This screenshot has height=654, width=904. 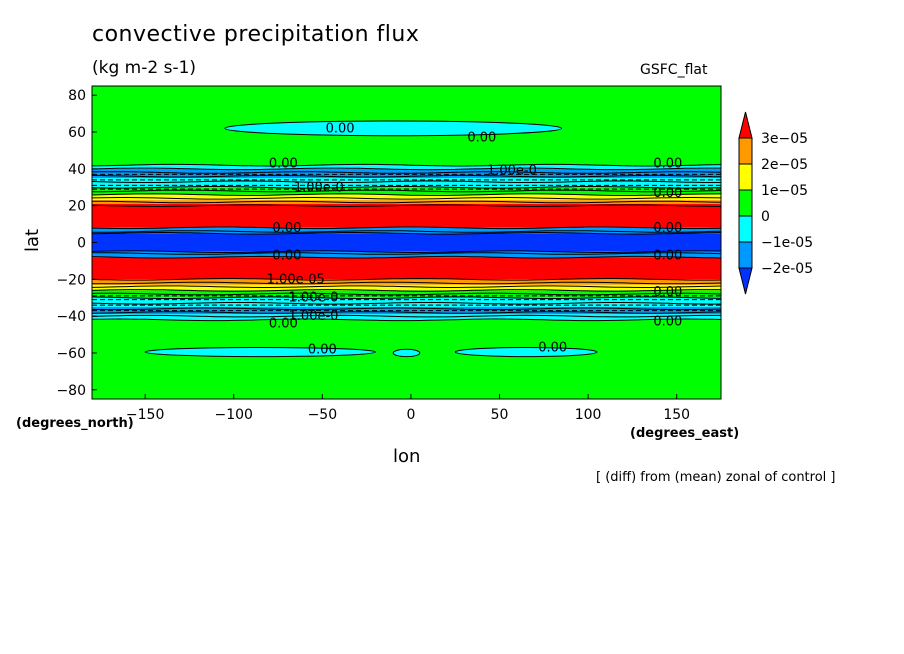 I want to click on y-tick-label-3: −20, so click(x=71, y=280).